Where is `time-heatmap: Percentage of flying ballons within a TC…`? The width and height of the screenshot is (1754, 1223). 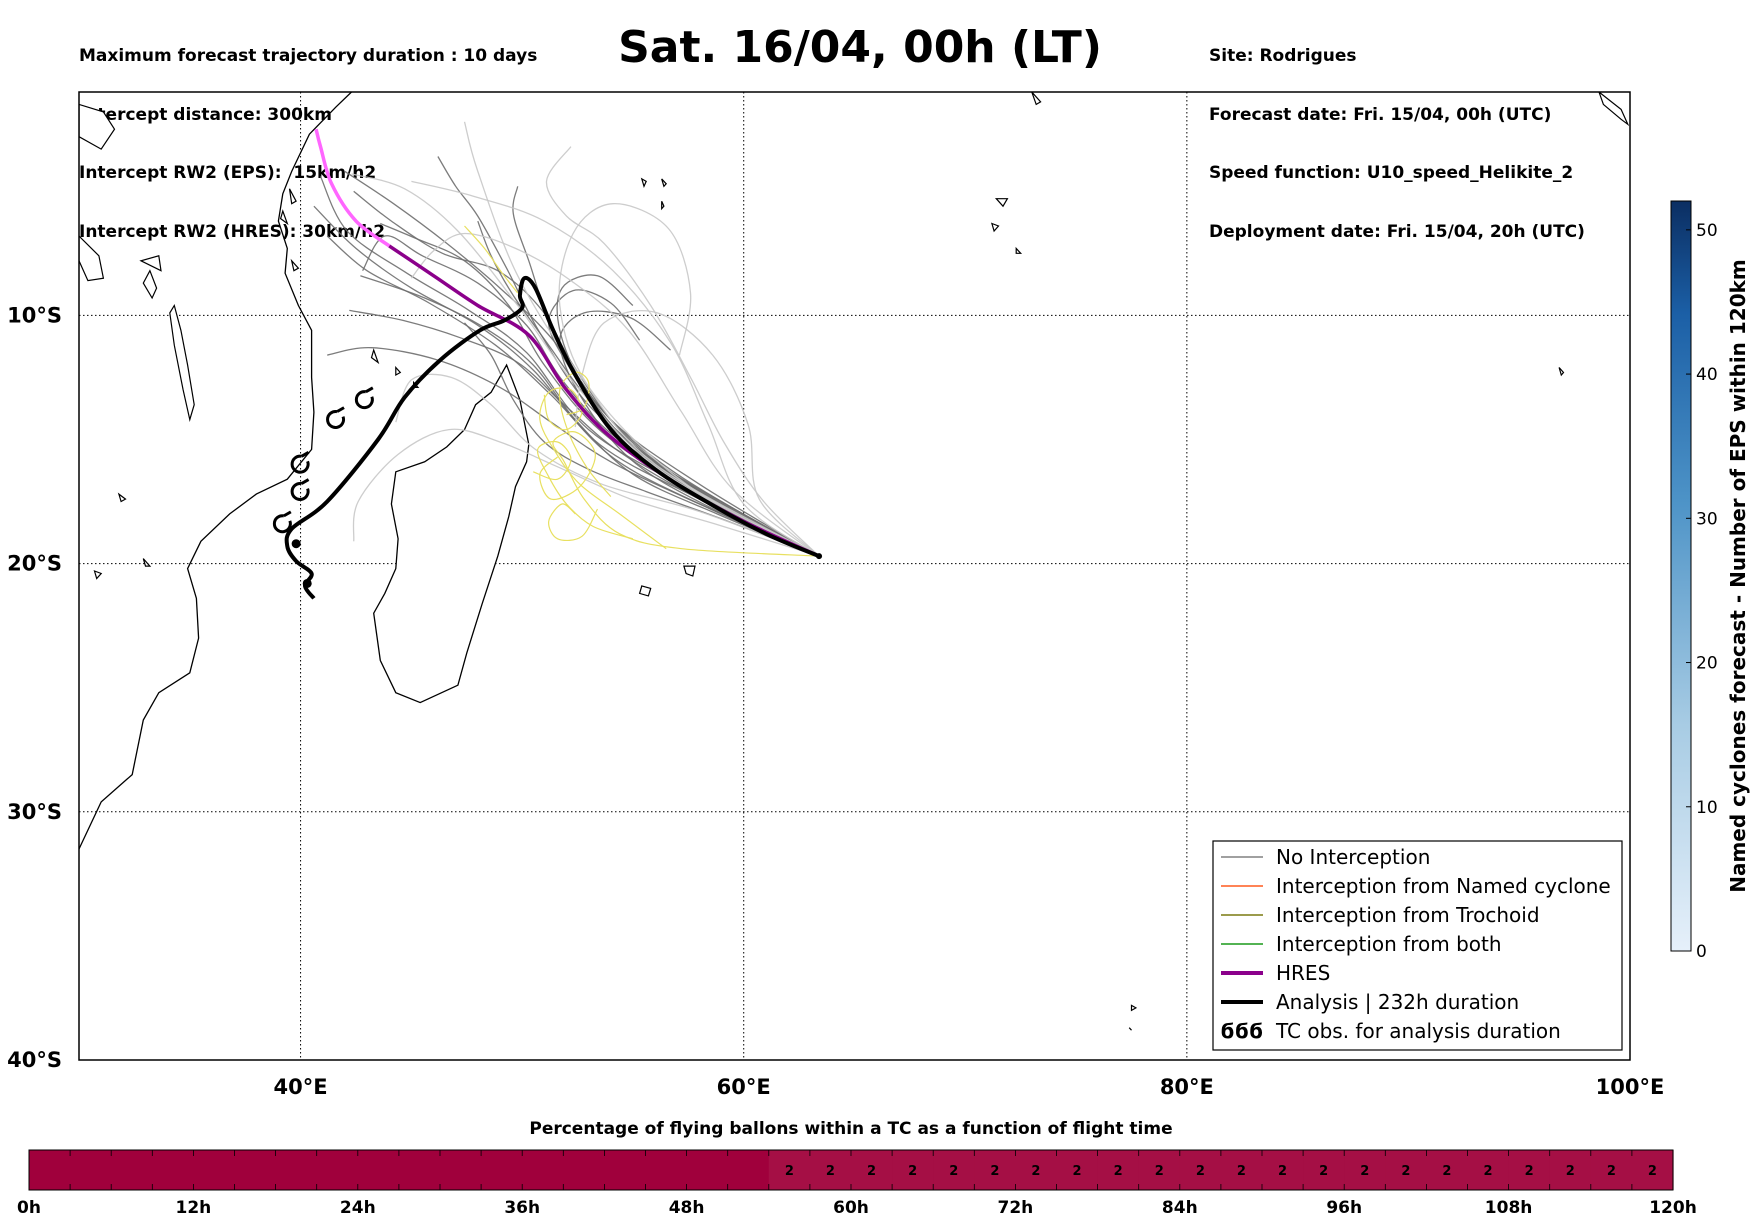 time-heatmap: Percentage of flying ballons within a TC… is located at coordinates (857, 1168).